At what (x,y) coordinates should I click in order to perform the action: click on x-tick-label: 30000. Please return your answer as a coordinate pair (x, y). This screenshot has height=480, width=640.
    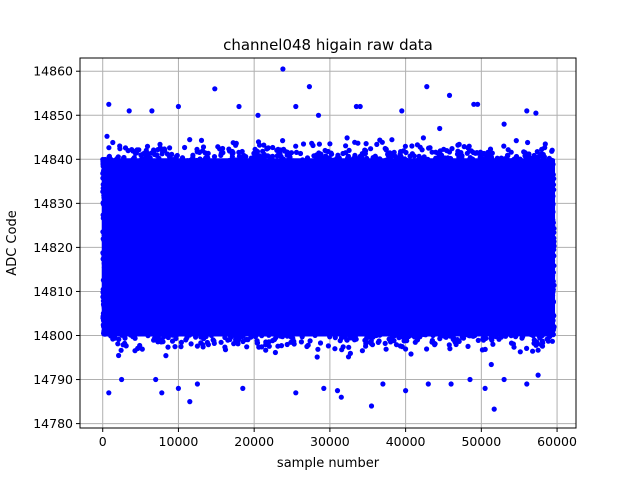
    Looking at the image, I should click on (330, 441).